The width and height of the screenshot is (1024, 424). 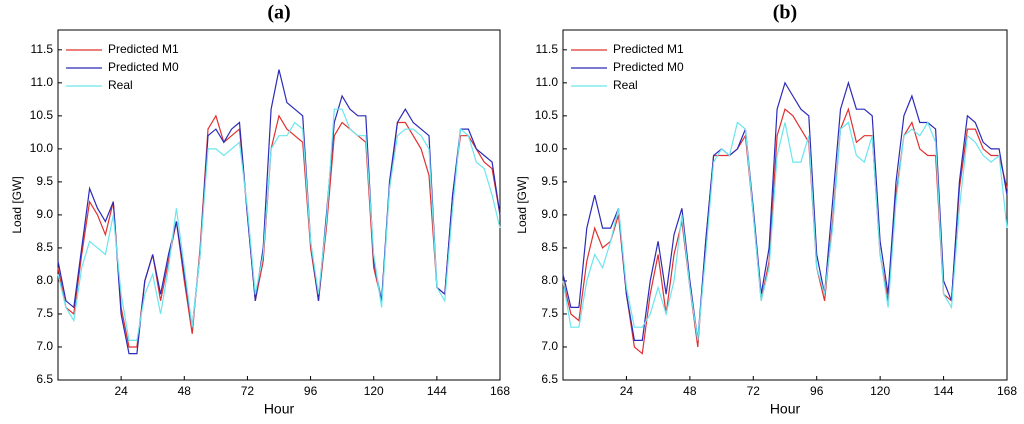 What do you see at coordinates (785, 13) in the screenshot?
I see `panel-title: (b)` at bounding box center [785, 13].